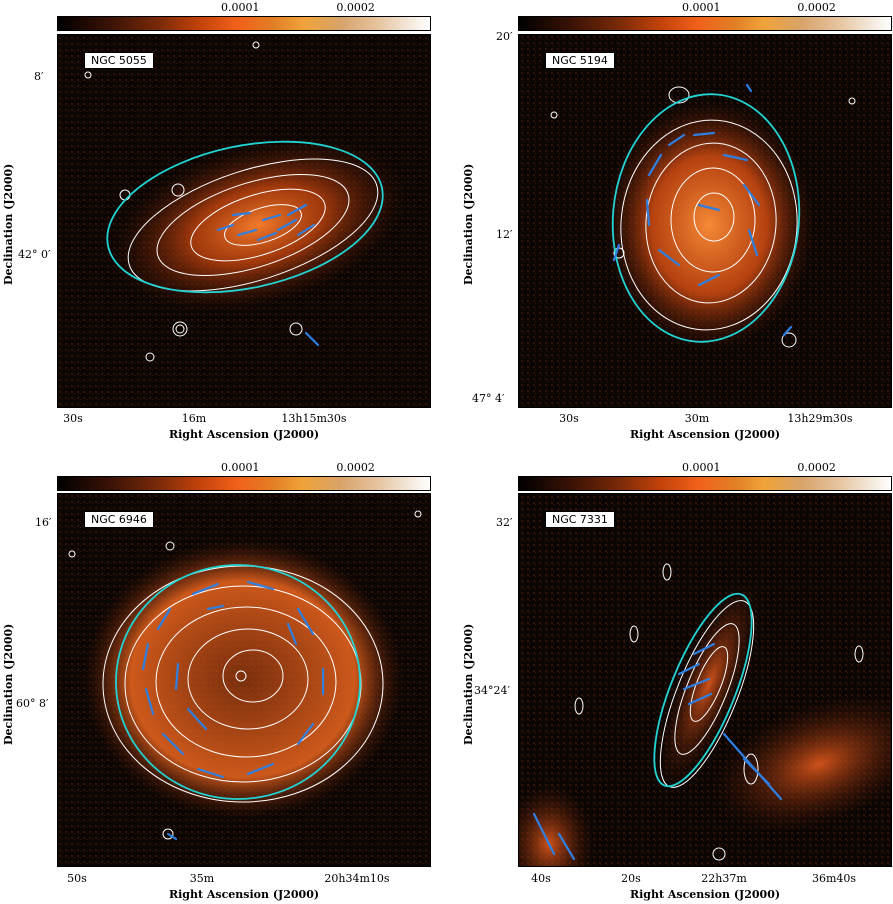 The height and width of the screenshot is (904, 893). What do you see at coordinates (357, 878) in the screenshot?
I see `x-tick-label: 20h34m10s` at bounding box center [357, 878].